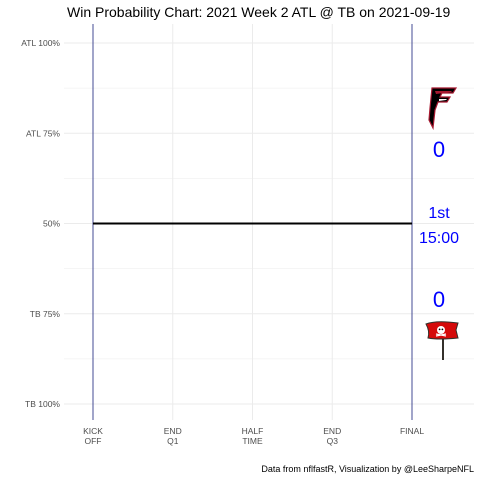 This screenshot has width=480, height=480. What do you see at coordinates (439, 299) in the screenshot?
I see `home-team-score: 0` at bounding box center [439, 299].